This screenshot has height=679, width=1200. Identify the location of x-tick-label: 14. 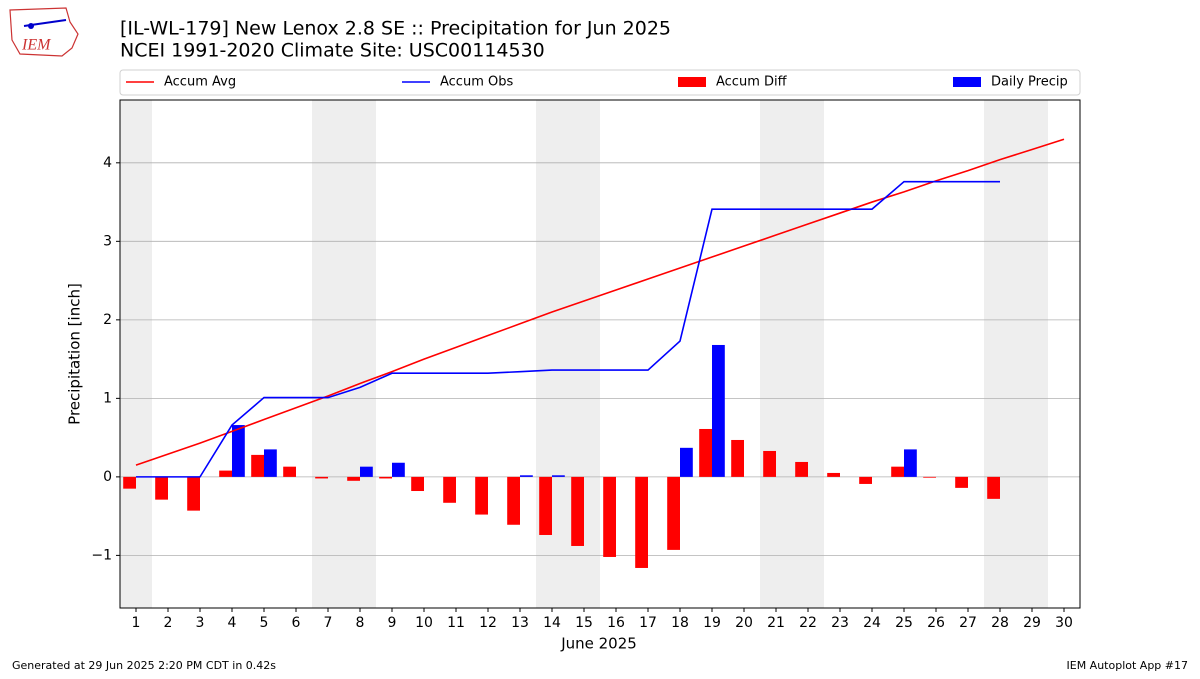
(552, 623).